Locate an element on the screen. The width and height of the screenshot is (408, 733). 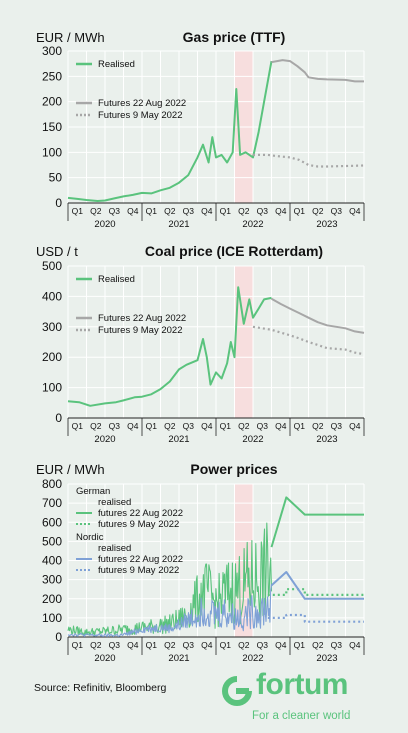
y-tick-label: 150 is located at coordinates (52, 127).